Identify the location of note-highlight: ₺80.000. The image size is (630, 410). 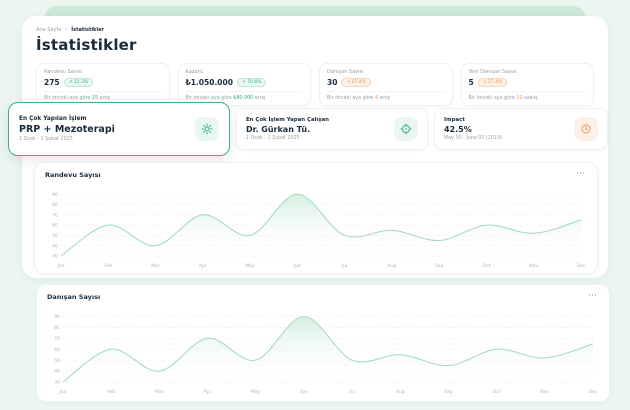
(243, 98).